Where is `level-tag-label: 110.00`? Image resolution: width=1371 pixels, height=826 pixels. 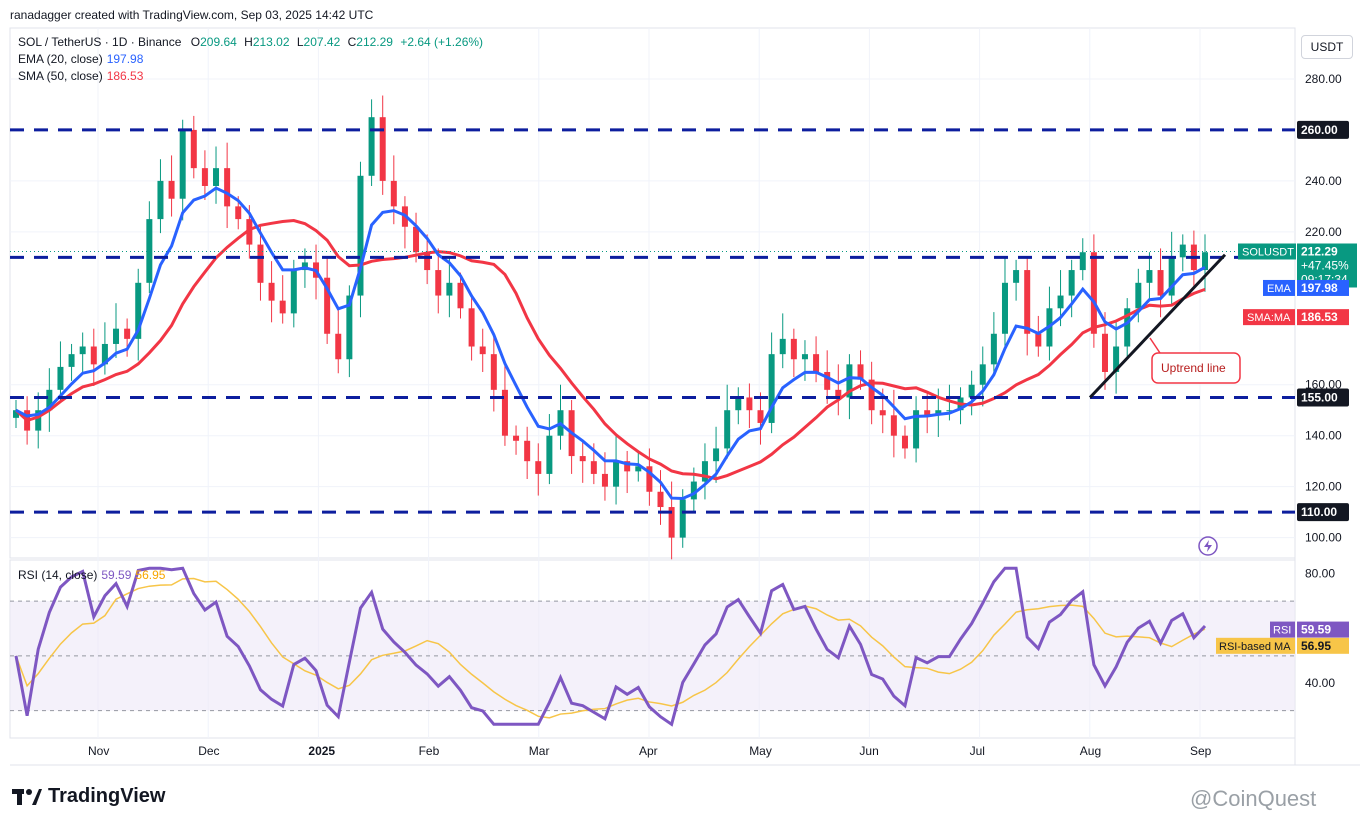 level-tag-label: 110.00 is located at coordinates (1319, 512).